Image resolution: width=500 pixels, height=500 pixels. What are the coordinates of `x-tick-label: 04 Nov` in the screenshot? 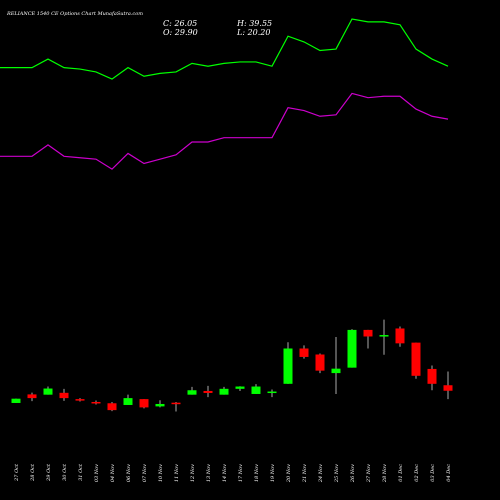 It's located at (113, 473).